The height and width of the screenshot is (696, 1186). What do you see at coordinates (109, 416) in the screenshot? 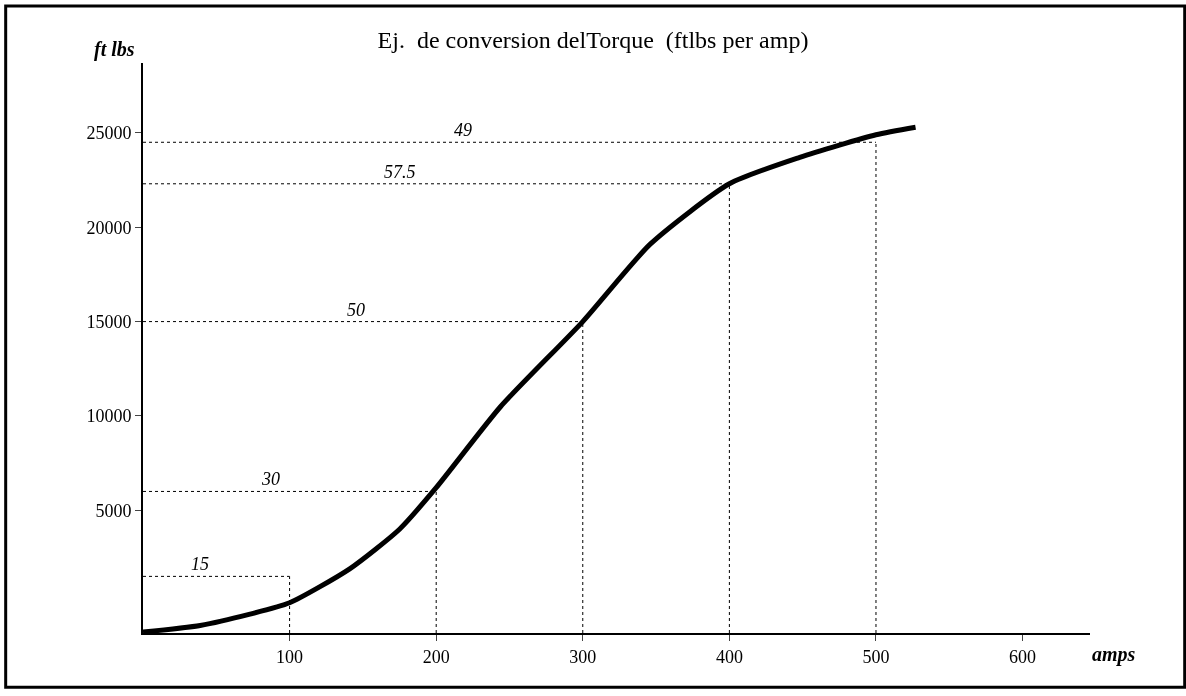
I see `y-tick-label: 10000` at bounding box center [109, 416].